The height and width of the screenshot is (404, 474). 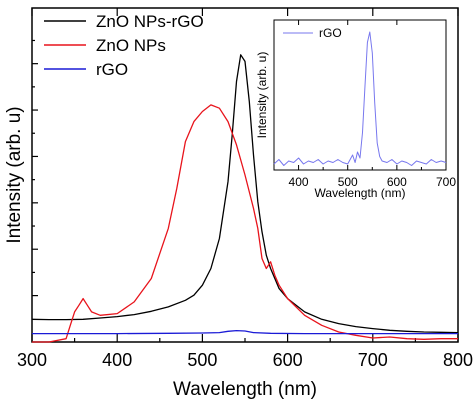 I want to click on legend-label-rgo: rGO, so click(x=112, y=69).